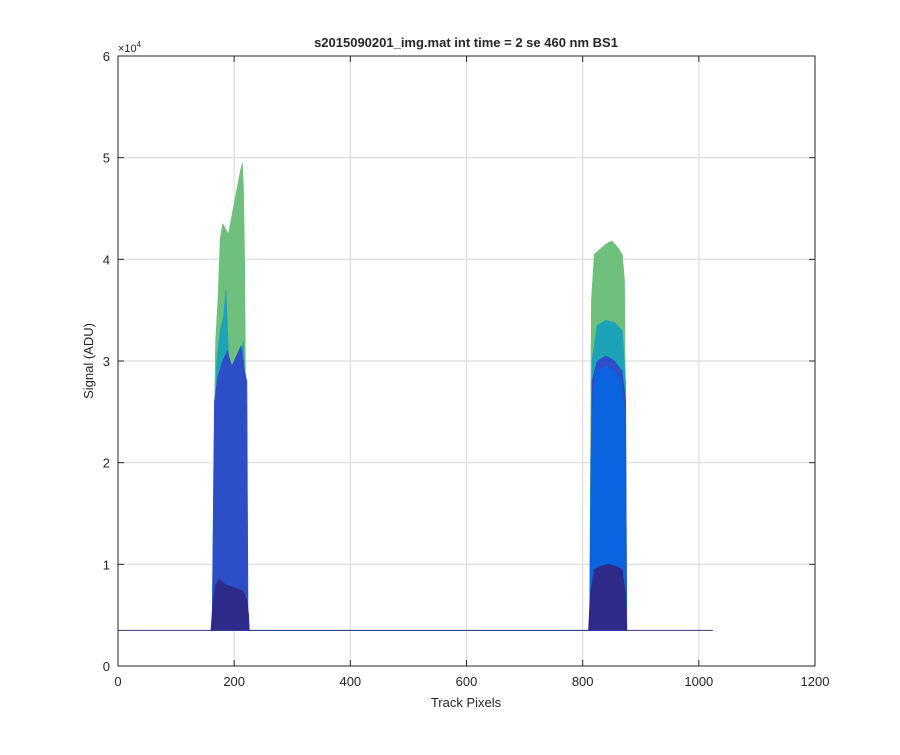 This screenshot has height=755, width=900. I want to click on x-tick-label-1: 200, so click(234, 681).